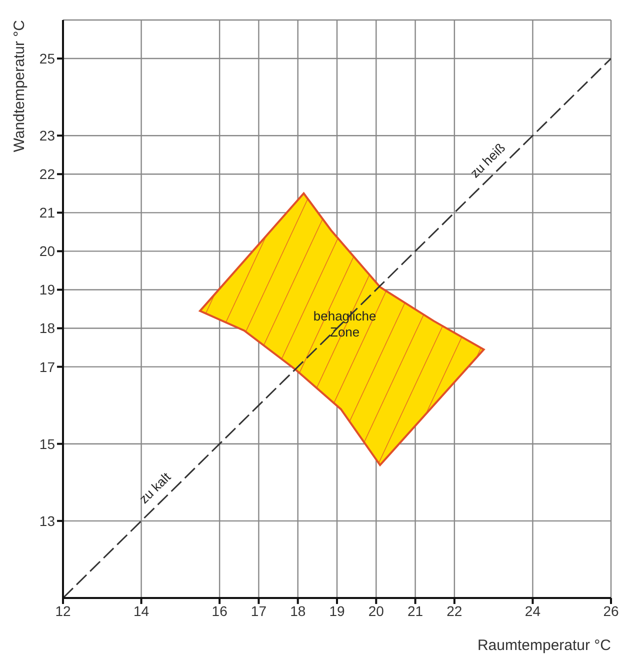  What do you see at coordinates (344, 324) in the screenshot?
I see `annotation: behagliche Zone` at bounding box center [344, 324].